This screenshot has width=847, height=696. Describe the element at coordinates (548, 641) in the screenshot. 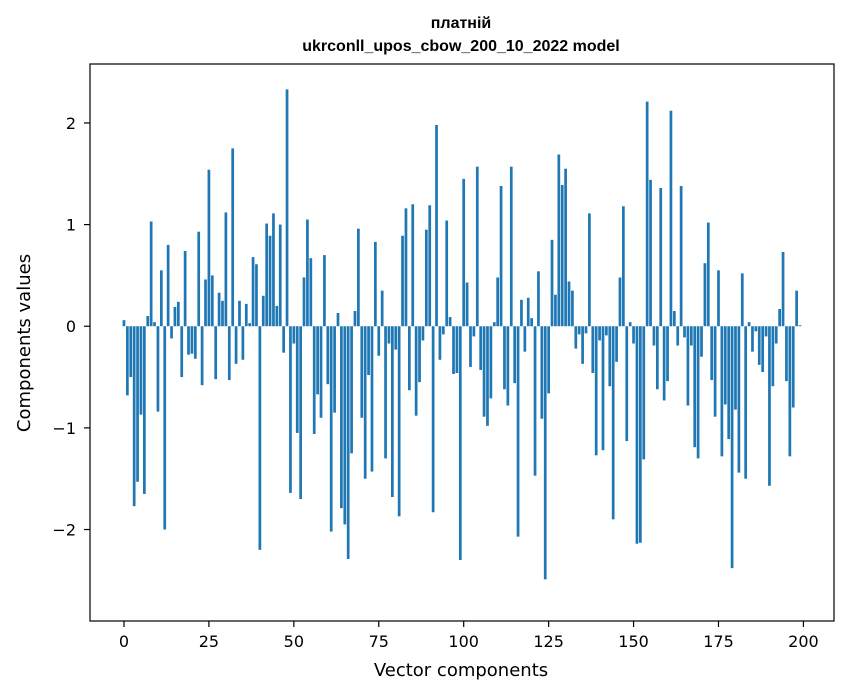

I see `x-tick-label: 125` at that location.